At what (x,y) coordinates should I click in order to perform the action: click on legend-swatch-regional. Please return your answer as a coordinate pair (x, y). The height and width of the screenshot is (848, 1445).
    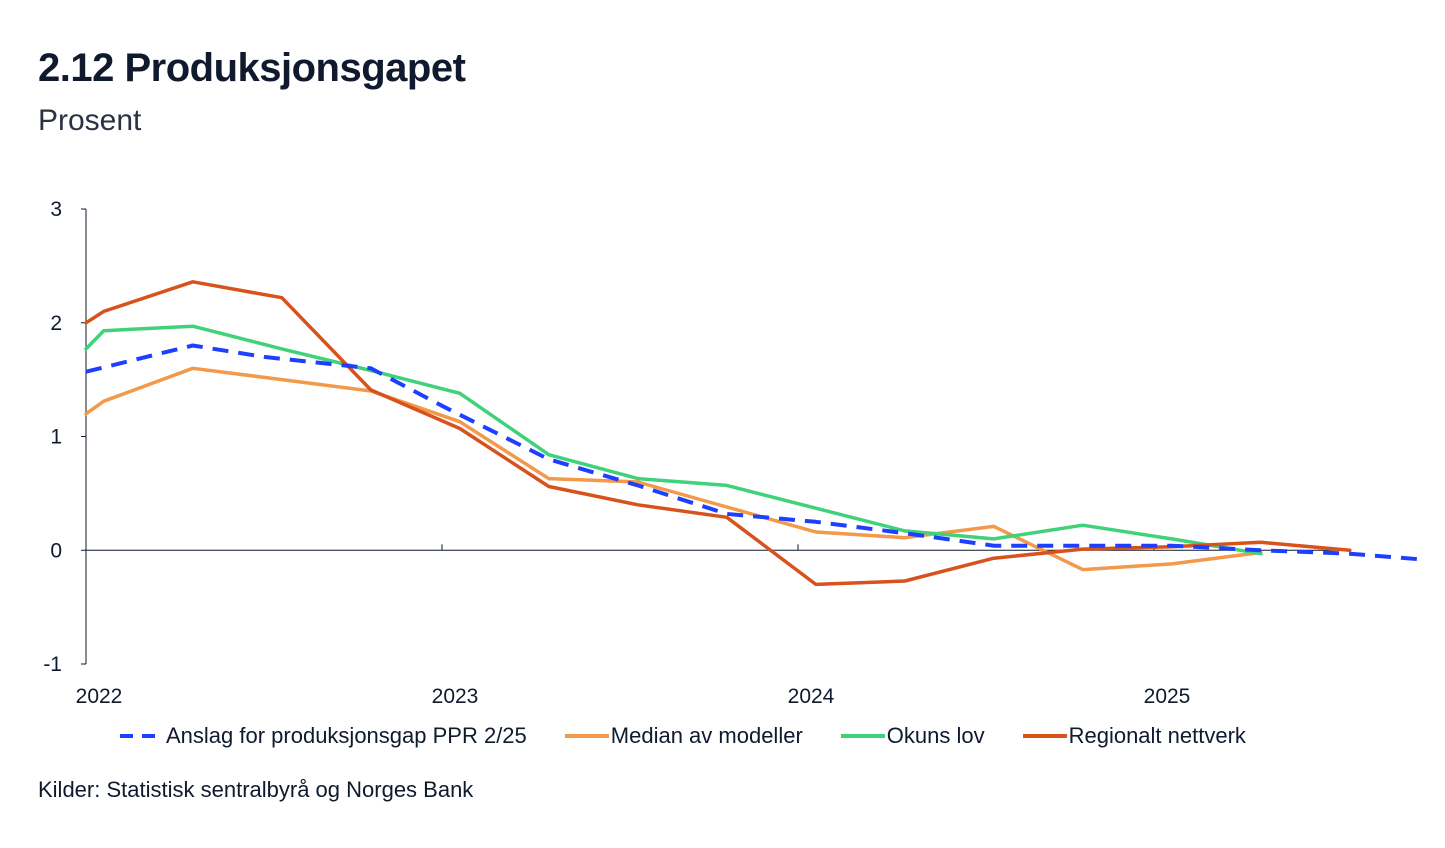
    Looking at the image, I should click on (1044, 736).